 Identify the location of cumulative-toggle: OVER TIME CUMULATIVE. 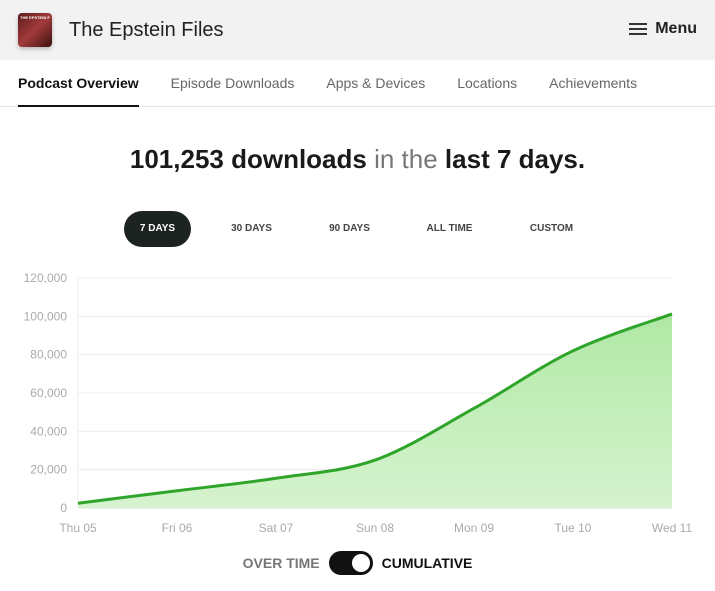
(357, 563).